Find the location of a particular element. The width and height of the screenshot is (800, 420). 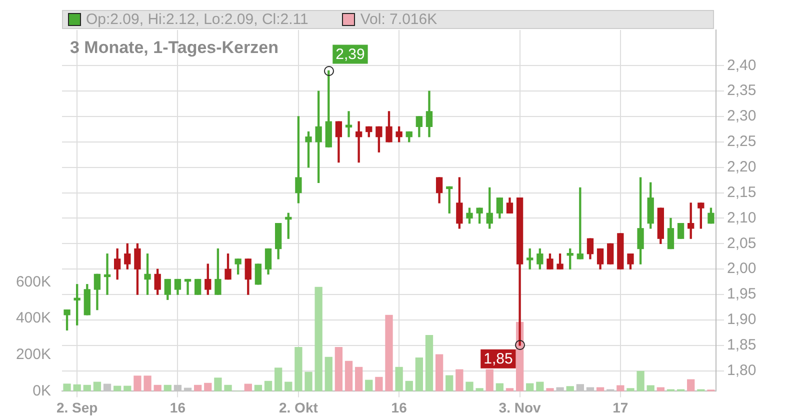

y2-tick-label: 0K is located at coordinates (41, 391).